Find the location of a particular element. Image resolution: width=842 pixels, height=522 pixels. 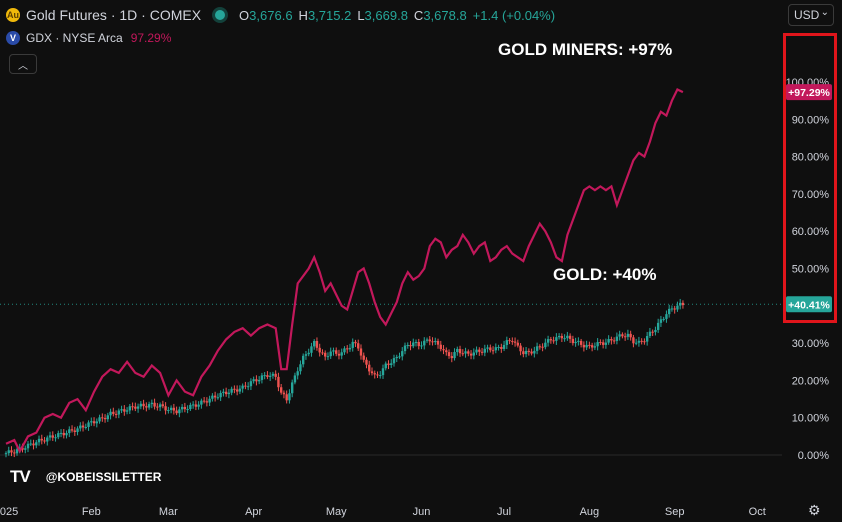

ohlc-low: L3,669.8 is located at coordinates (382, 15).